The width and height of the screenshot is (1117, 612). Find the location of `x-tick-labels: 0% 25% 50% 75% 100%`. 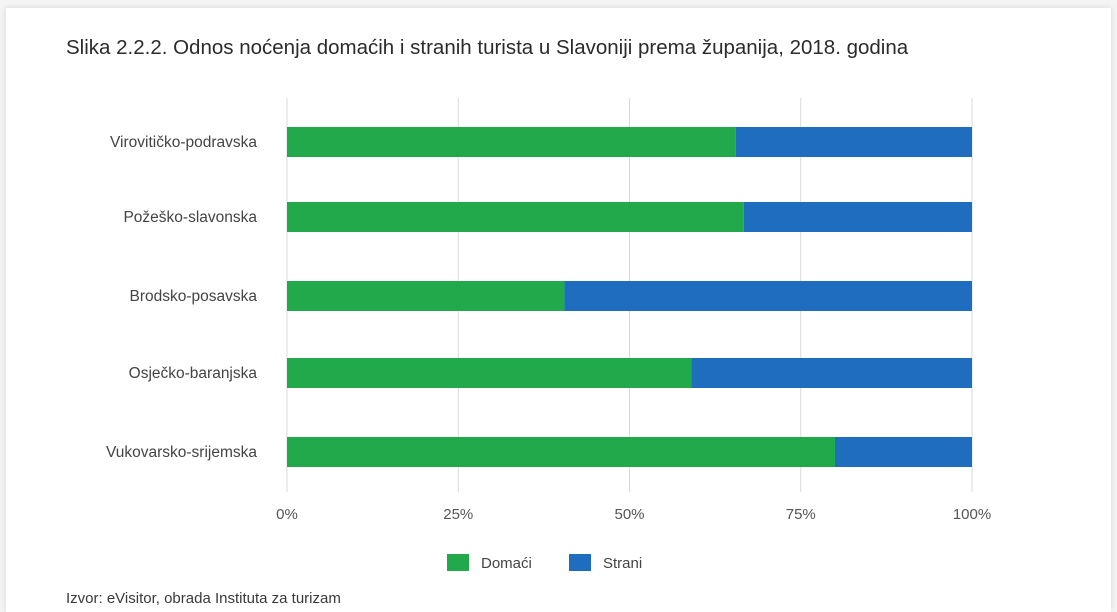

x-tick-labels: 0% 25% 50% 75% 100% is located at coordinates (633, 514).